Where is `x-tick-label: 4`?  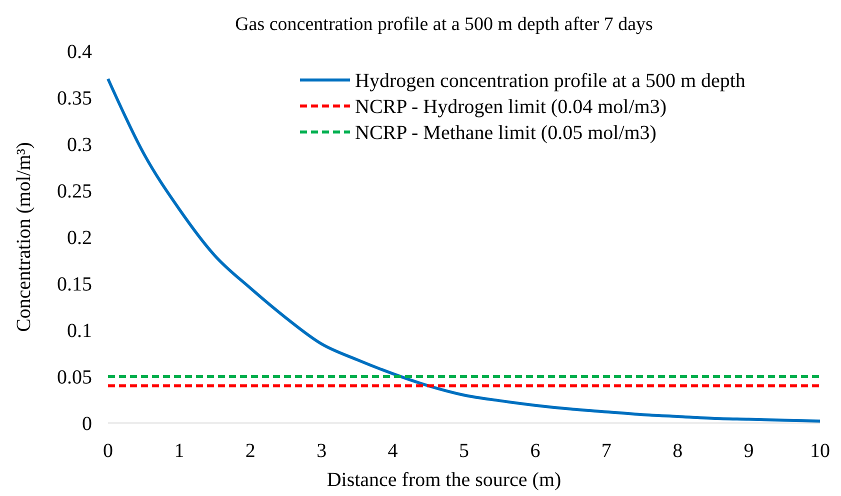 x-tick-label: 4 is located at coordinates (393, 451).